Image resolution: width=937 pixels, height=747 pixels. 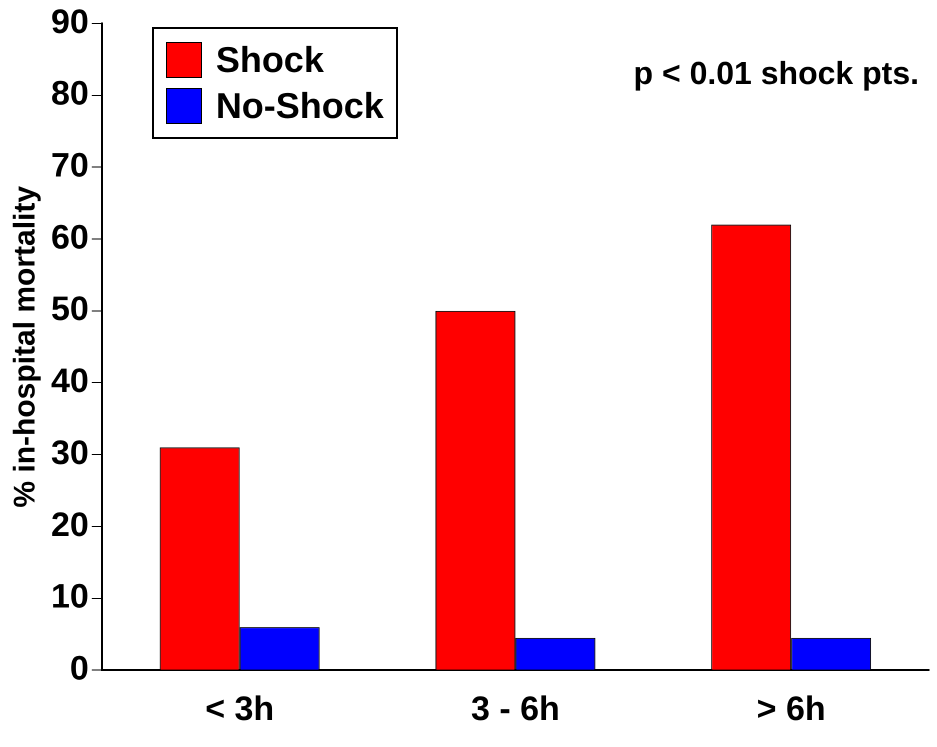 I want to click on y-tick-label: 30, so click(x=69, y=453).